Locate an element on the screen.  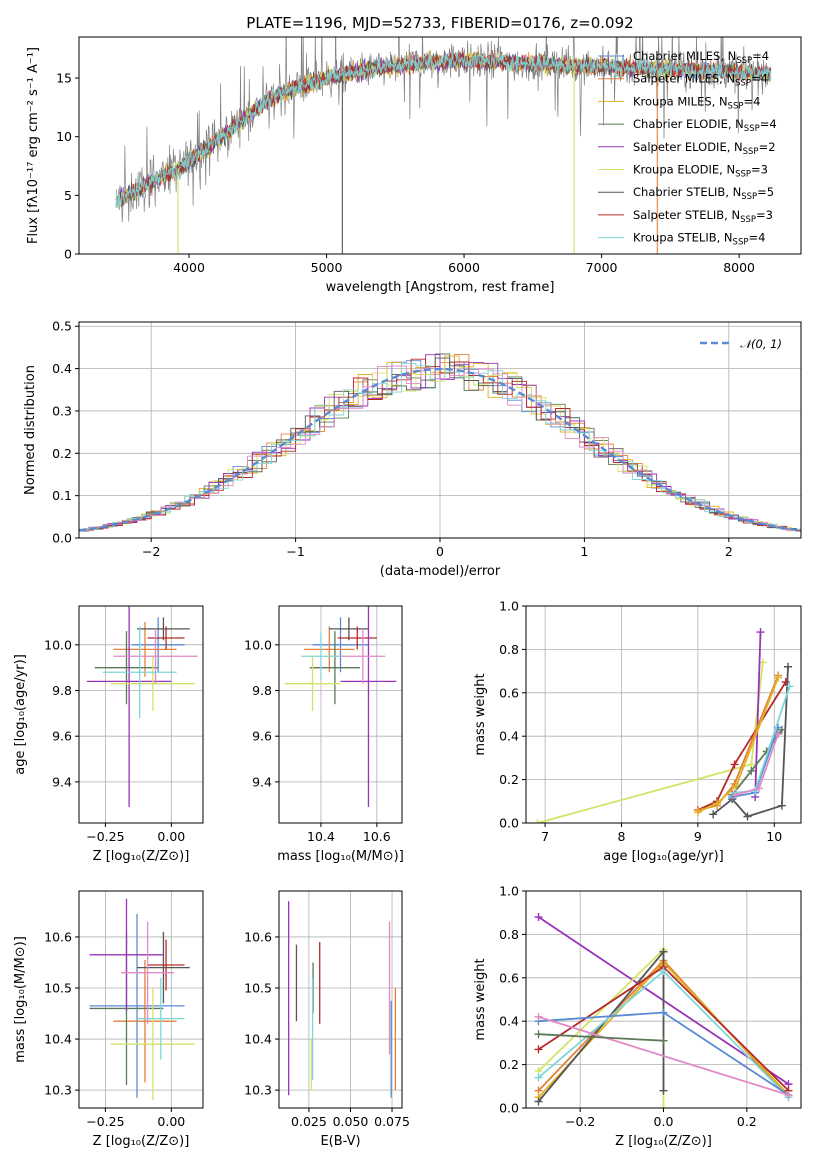
legend-entry: 𝒩(0, 1) is located at coordinates (761, 344).